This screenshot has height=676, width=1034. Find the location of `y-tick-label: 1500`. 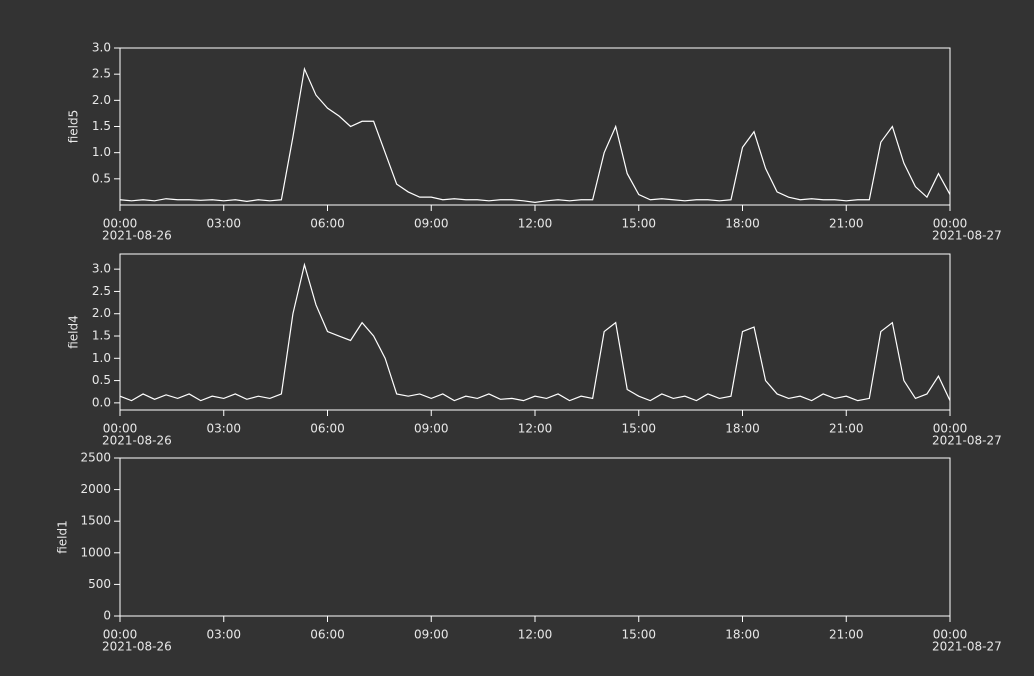

y-tick-label: 1500 is located at coordinates (95, 521).